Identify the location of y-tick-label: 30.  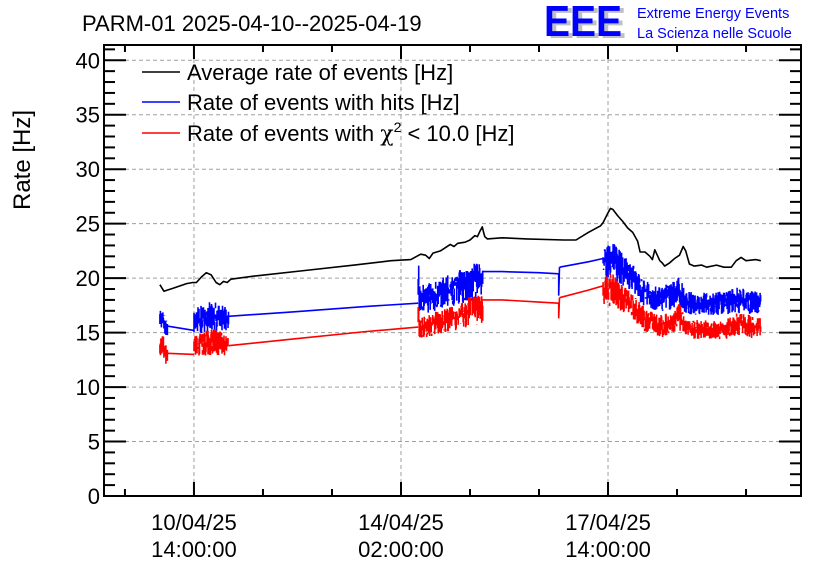
(88, 169).